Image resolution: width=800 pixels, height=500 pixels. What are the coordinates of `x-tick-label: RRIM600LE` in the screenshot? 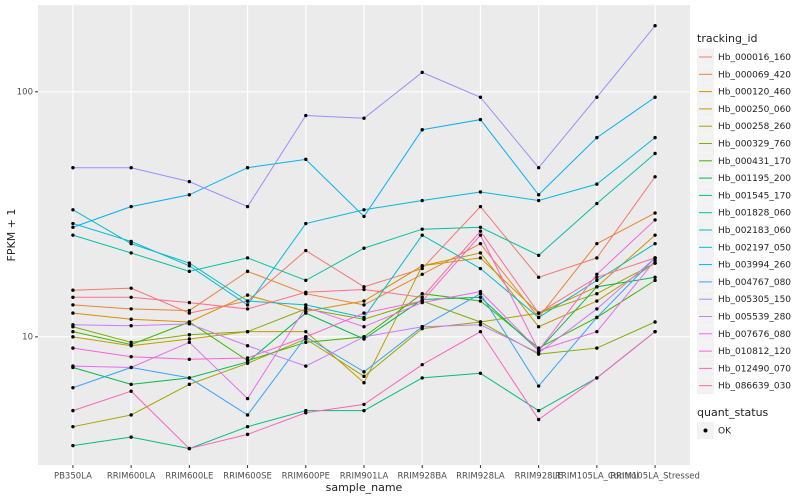 It's located at (189, 477).